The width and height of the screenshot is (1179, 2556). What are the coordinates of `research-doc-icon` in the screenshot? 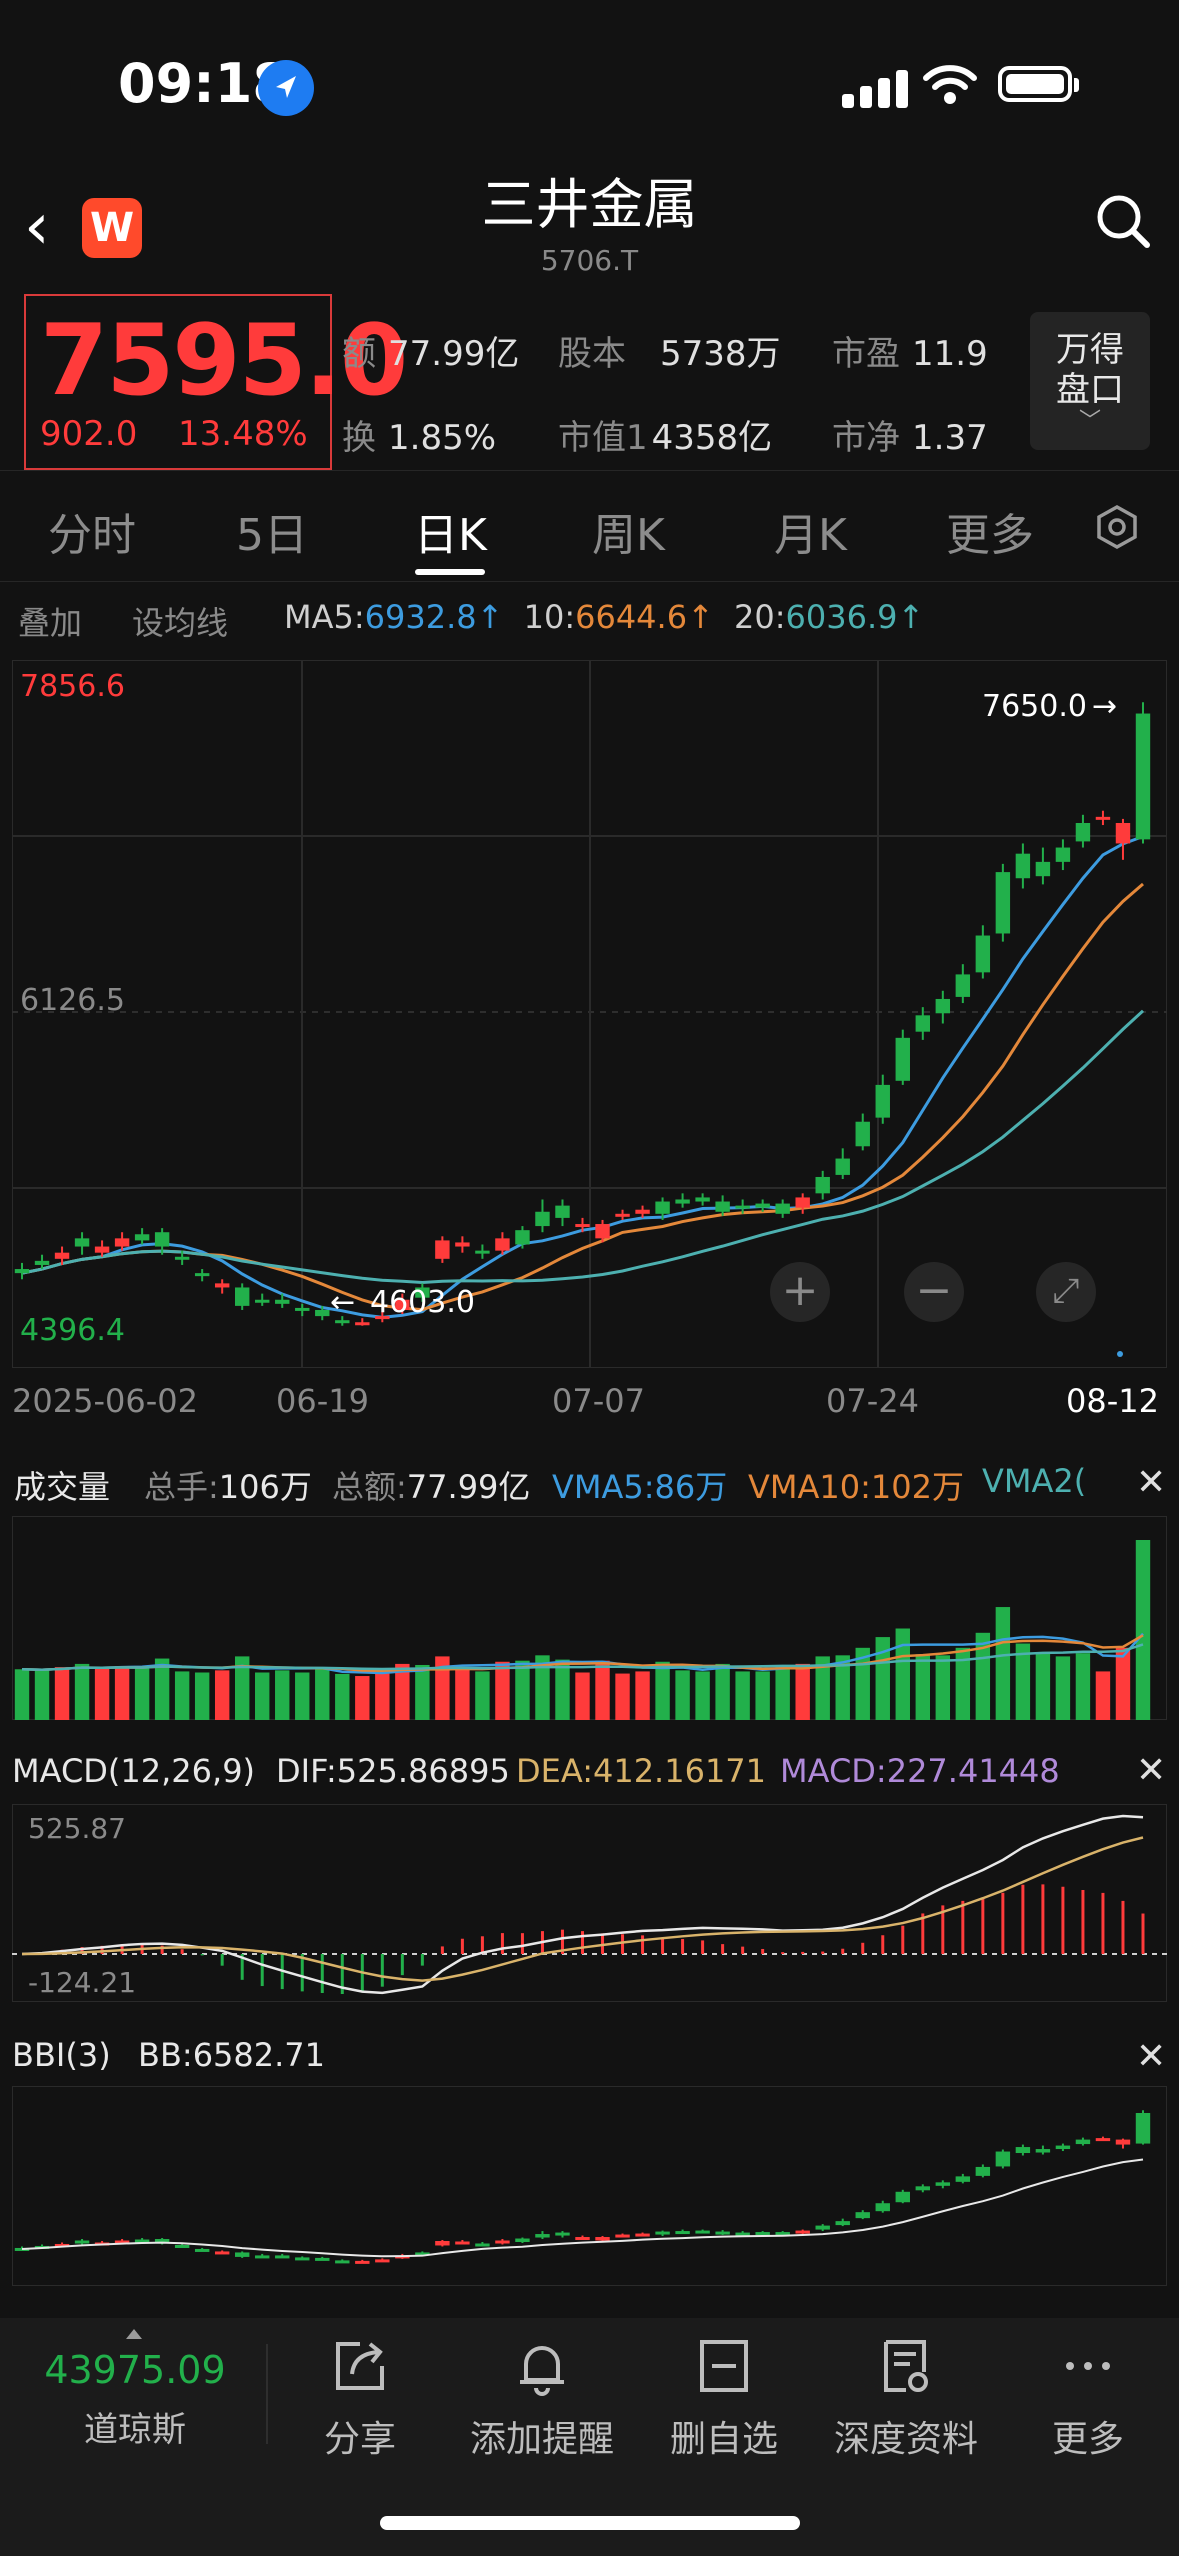 It's located at (906, 2366).